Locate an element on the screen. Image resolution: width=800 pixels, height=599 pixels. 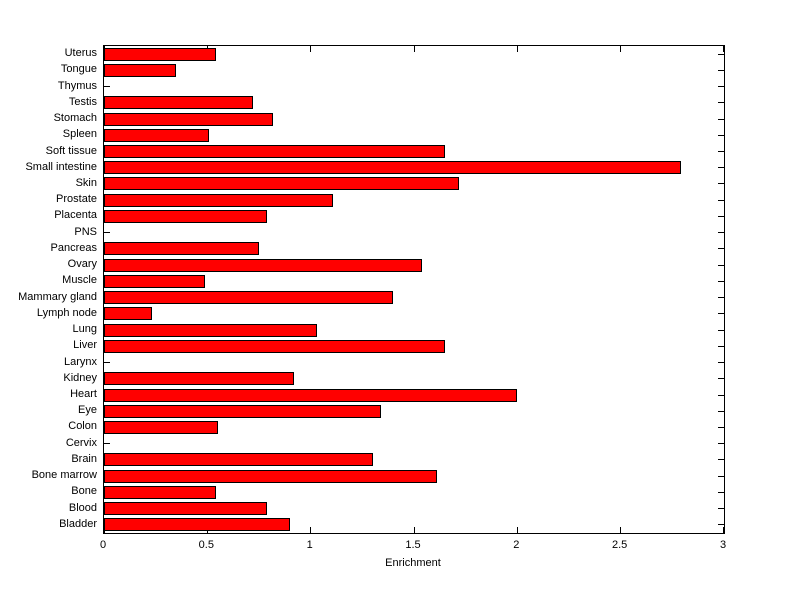
x-axis-tick-label-1.5: 1.5 is located at coordinates (413, 545).